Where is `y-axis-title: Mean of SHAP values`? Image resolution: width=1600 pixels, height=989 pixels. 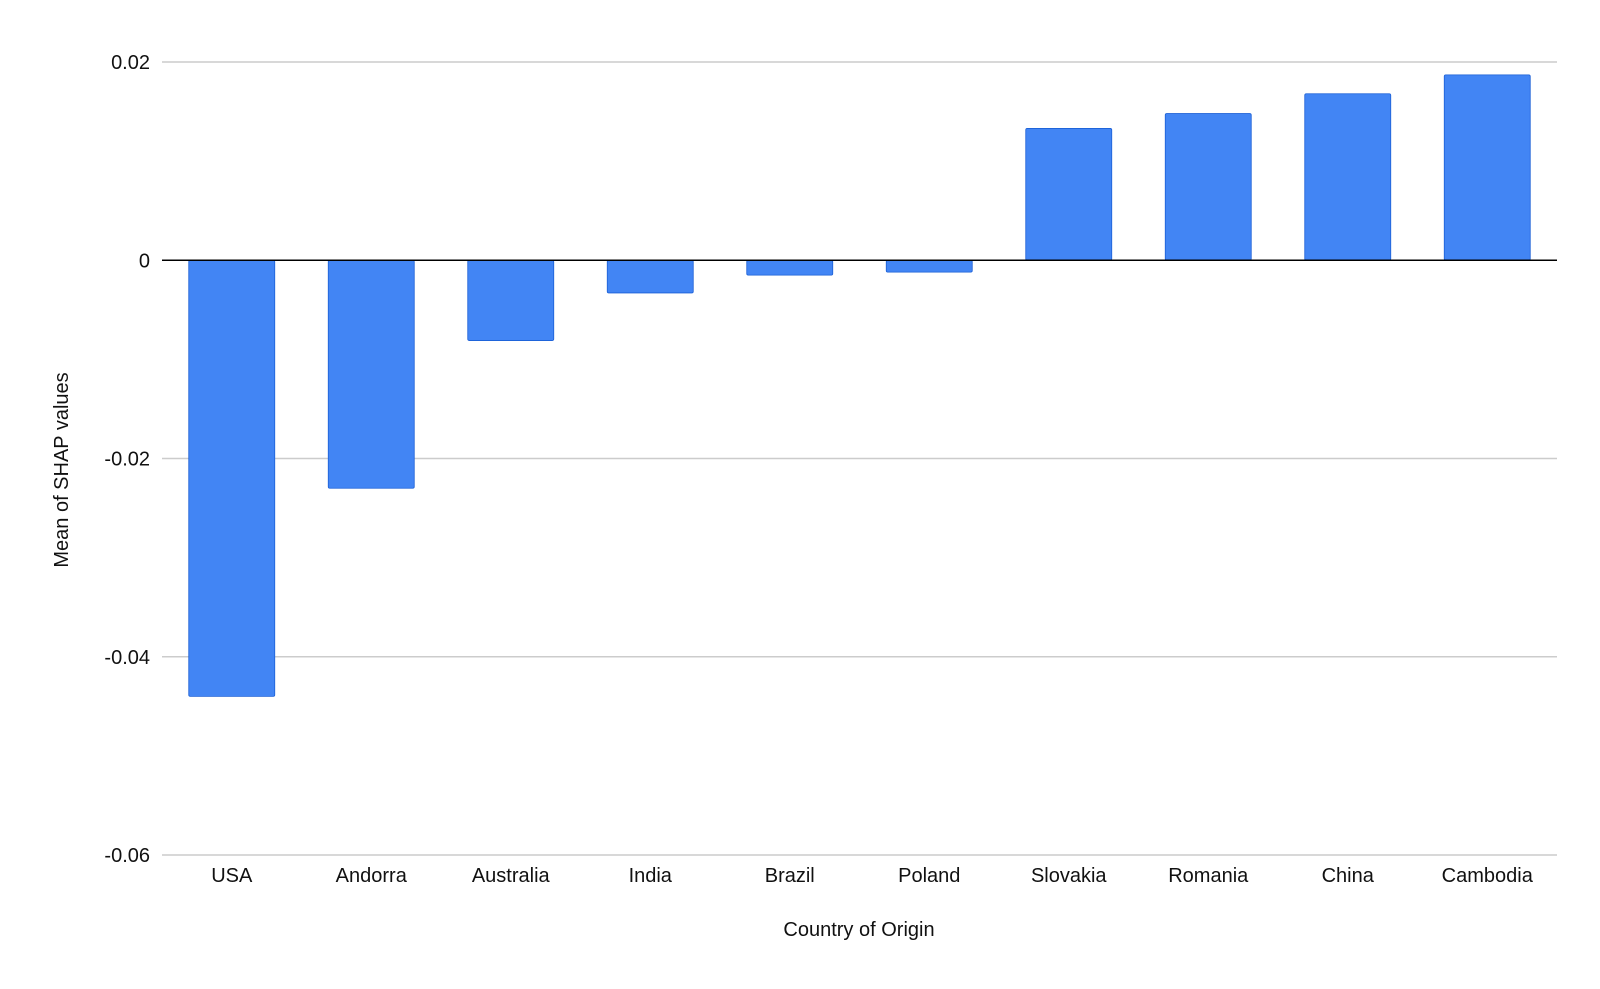 y-axis-title: Mean of SHAP values is located at coordinates (62, 469).